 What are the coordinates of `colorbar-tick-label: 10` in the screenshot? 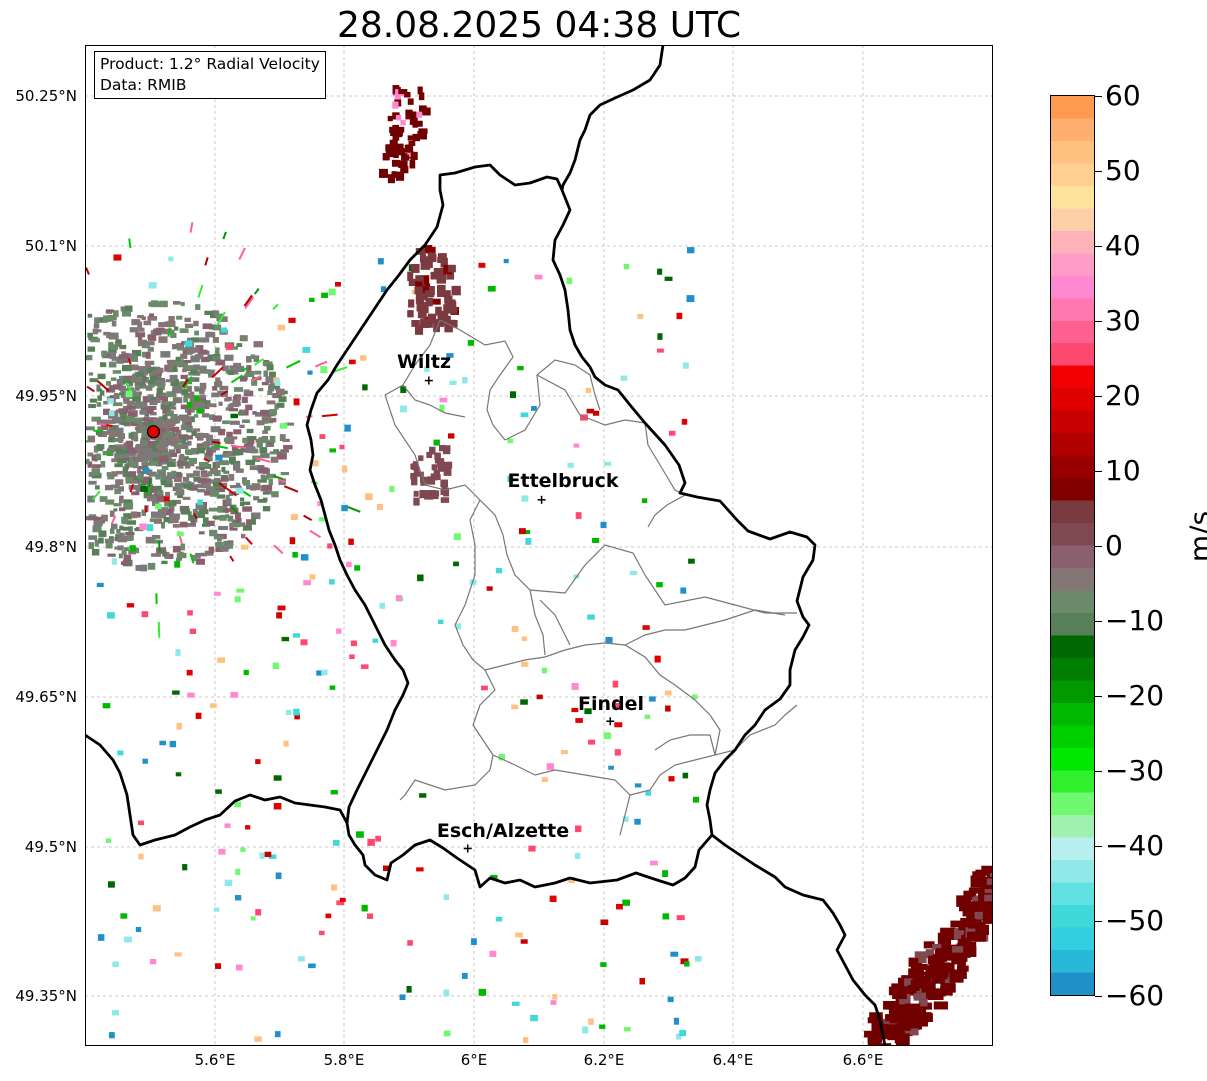 It's located at (1123, 470).